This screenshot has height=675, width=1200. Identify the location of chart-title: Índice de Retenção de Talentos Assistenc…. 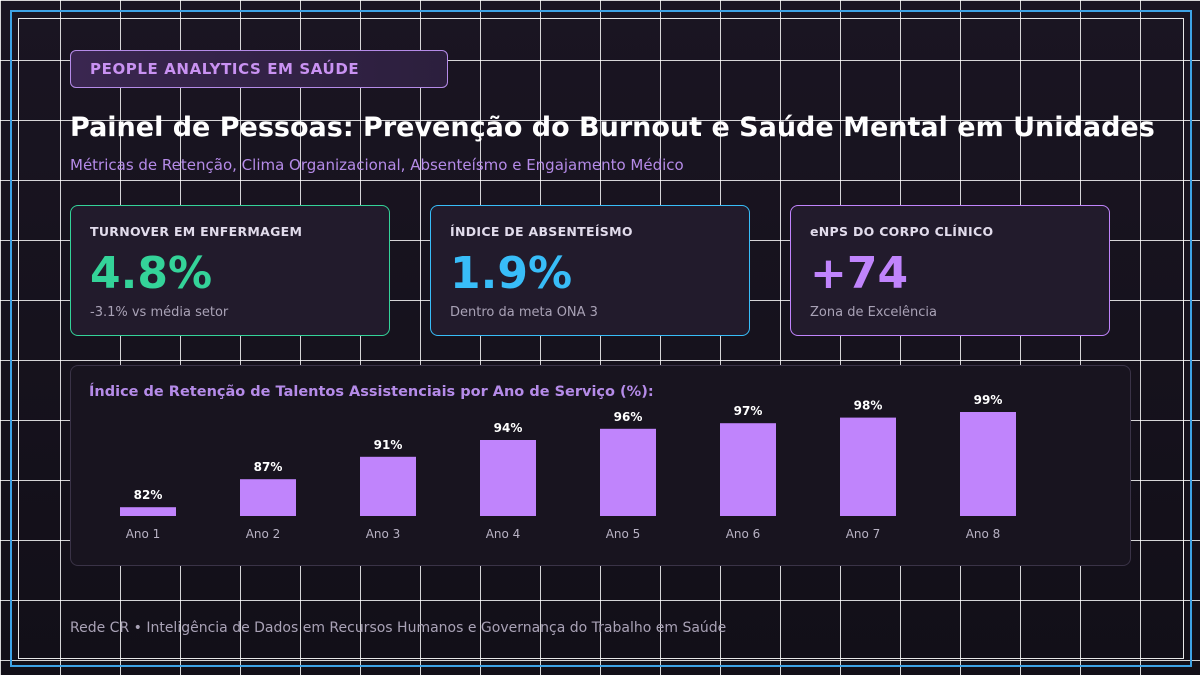
(371, 392).